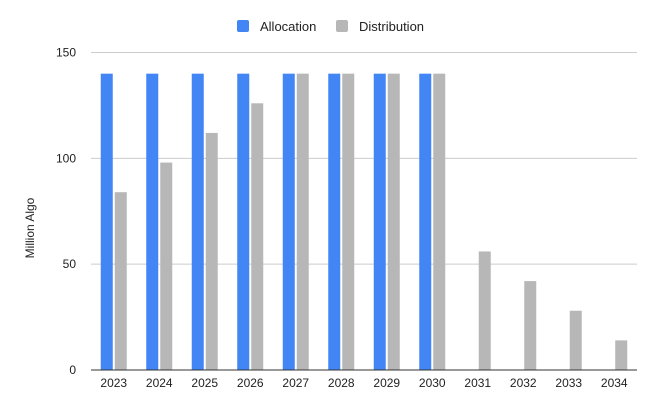 This screenshot has width=664, height=416. I want to click on legend-swatch-distribution, so click(342, 26).